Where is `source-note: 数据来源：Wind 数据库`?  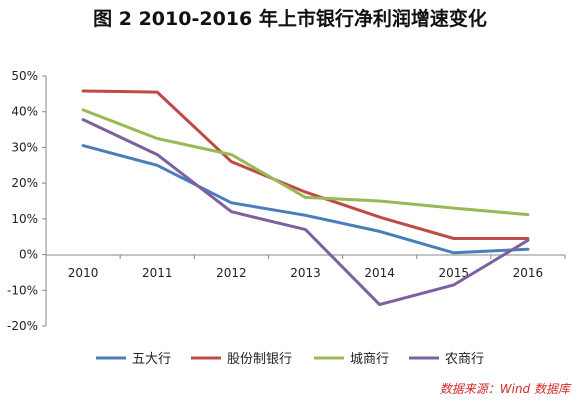 source-note: 数据来源：Wind 数据库 is located at coordinates (504, 389).